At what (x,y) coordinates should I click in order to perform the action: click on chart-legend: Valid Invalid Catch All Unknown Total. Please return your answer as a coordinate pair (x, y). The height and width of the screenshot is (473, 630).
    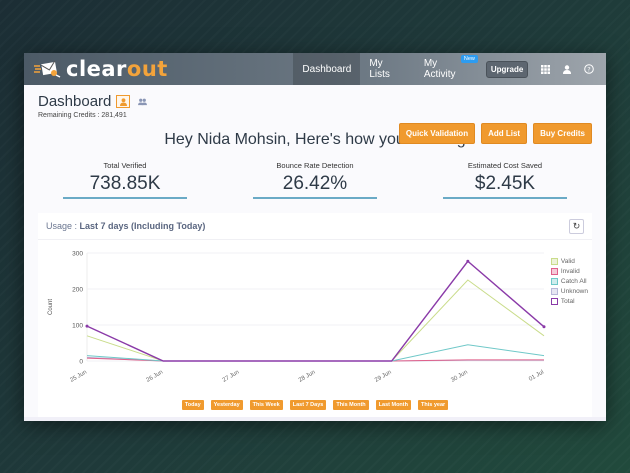
    Looking at the image, I should click on (569, 281).